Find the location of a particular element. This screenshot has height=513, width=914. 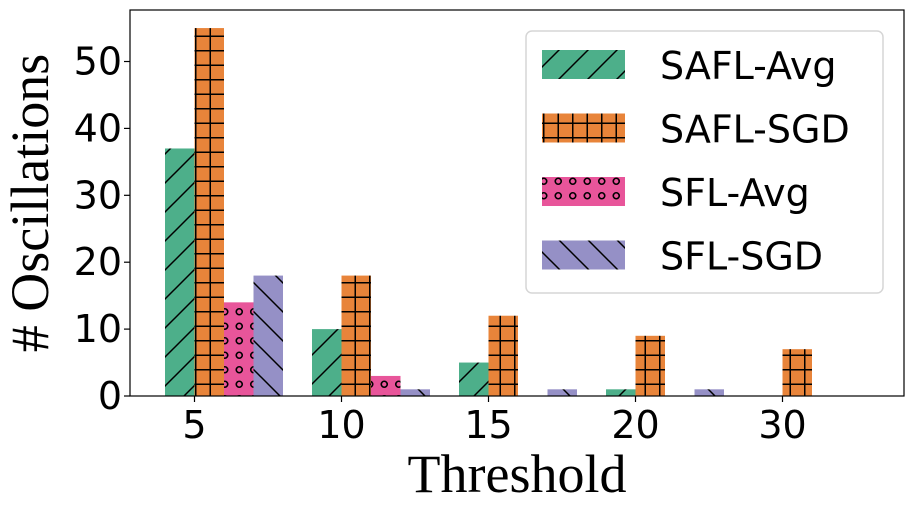

legend-swatch-safl-avg is located at coordinates (583, 64).